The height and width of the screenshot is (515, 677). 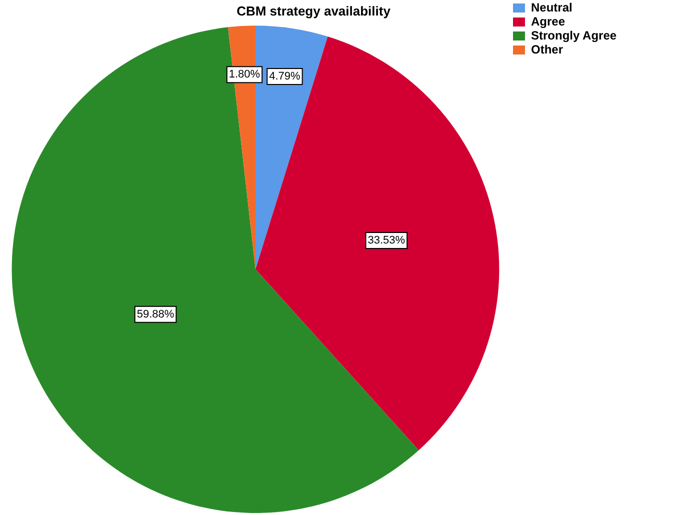 I want to click on legend-label: Other, so click(x=547, y=49).